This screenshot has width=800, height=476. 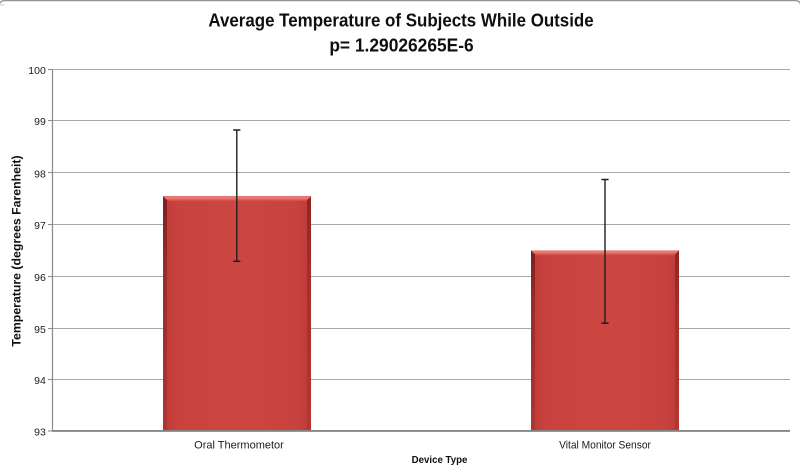 I want to click on svg-text: 98, so click(x=40, y=175).